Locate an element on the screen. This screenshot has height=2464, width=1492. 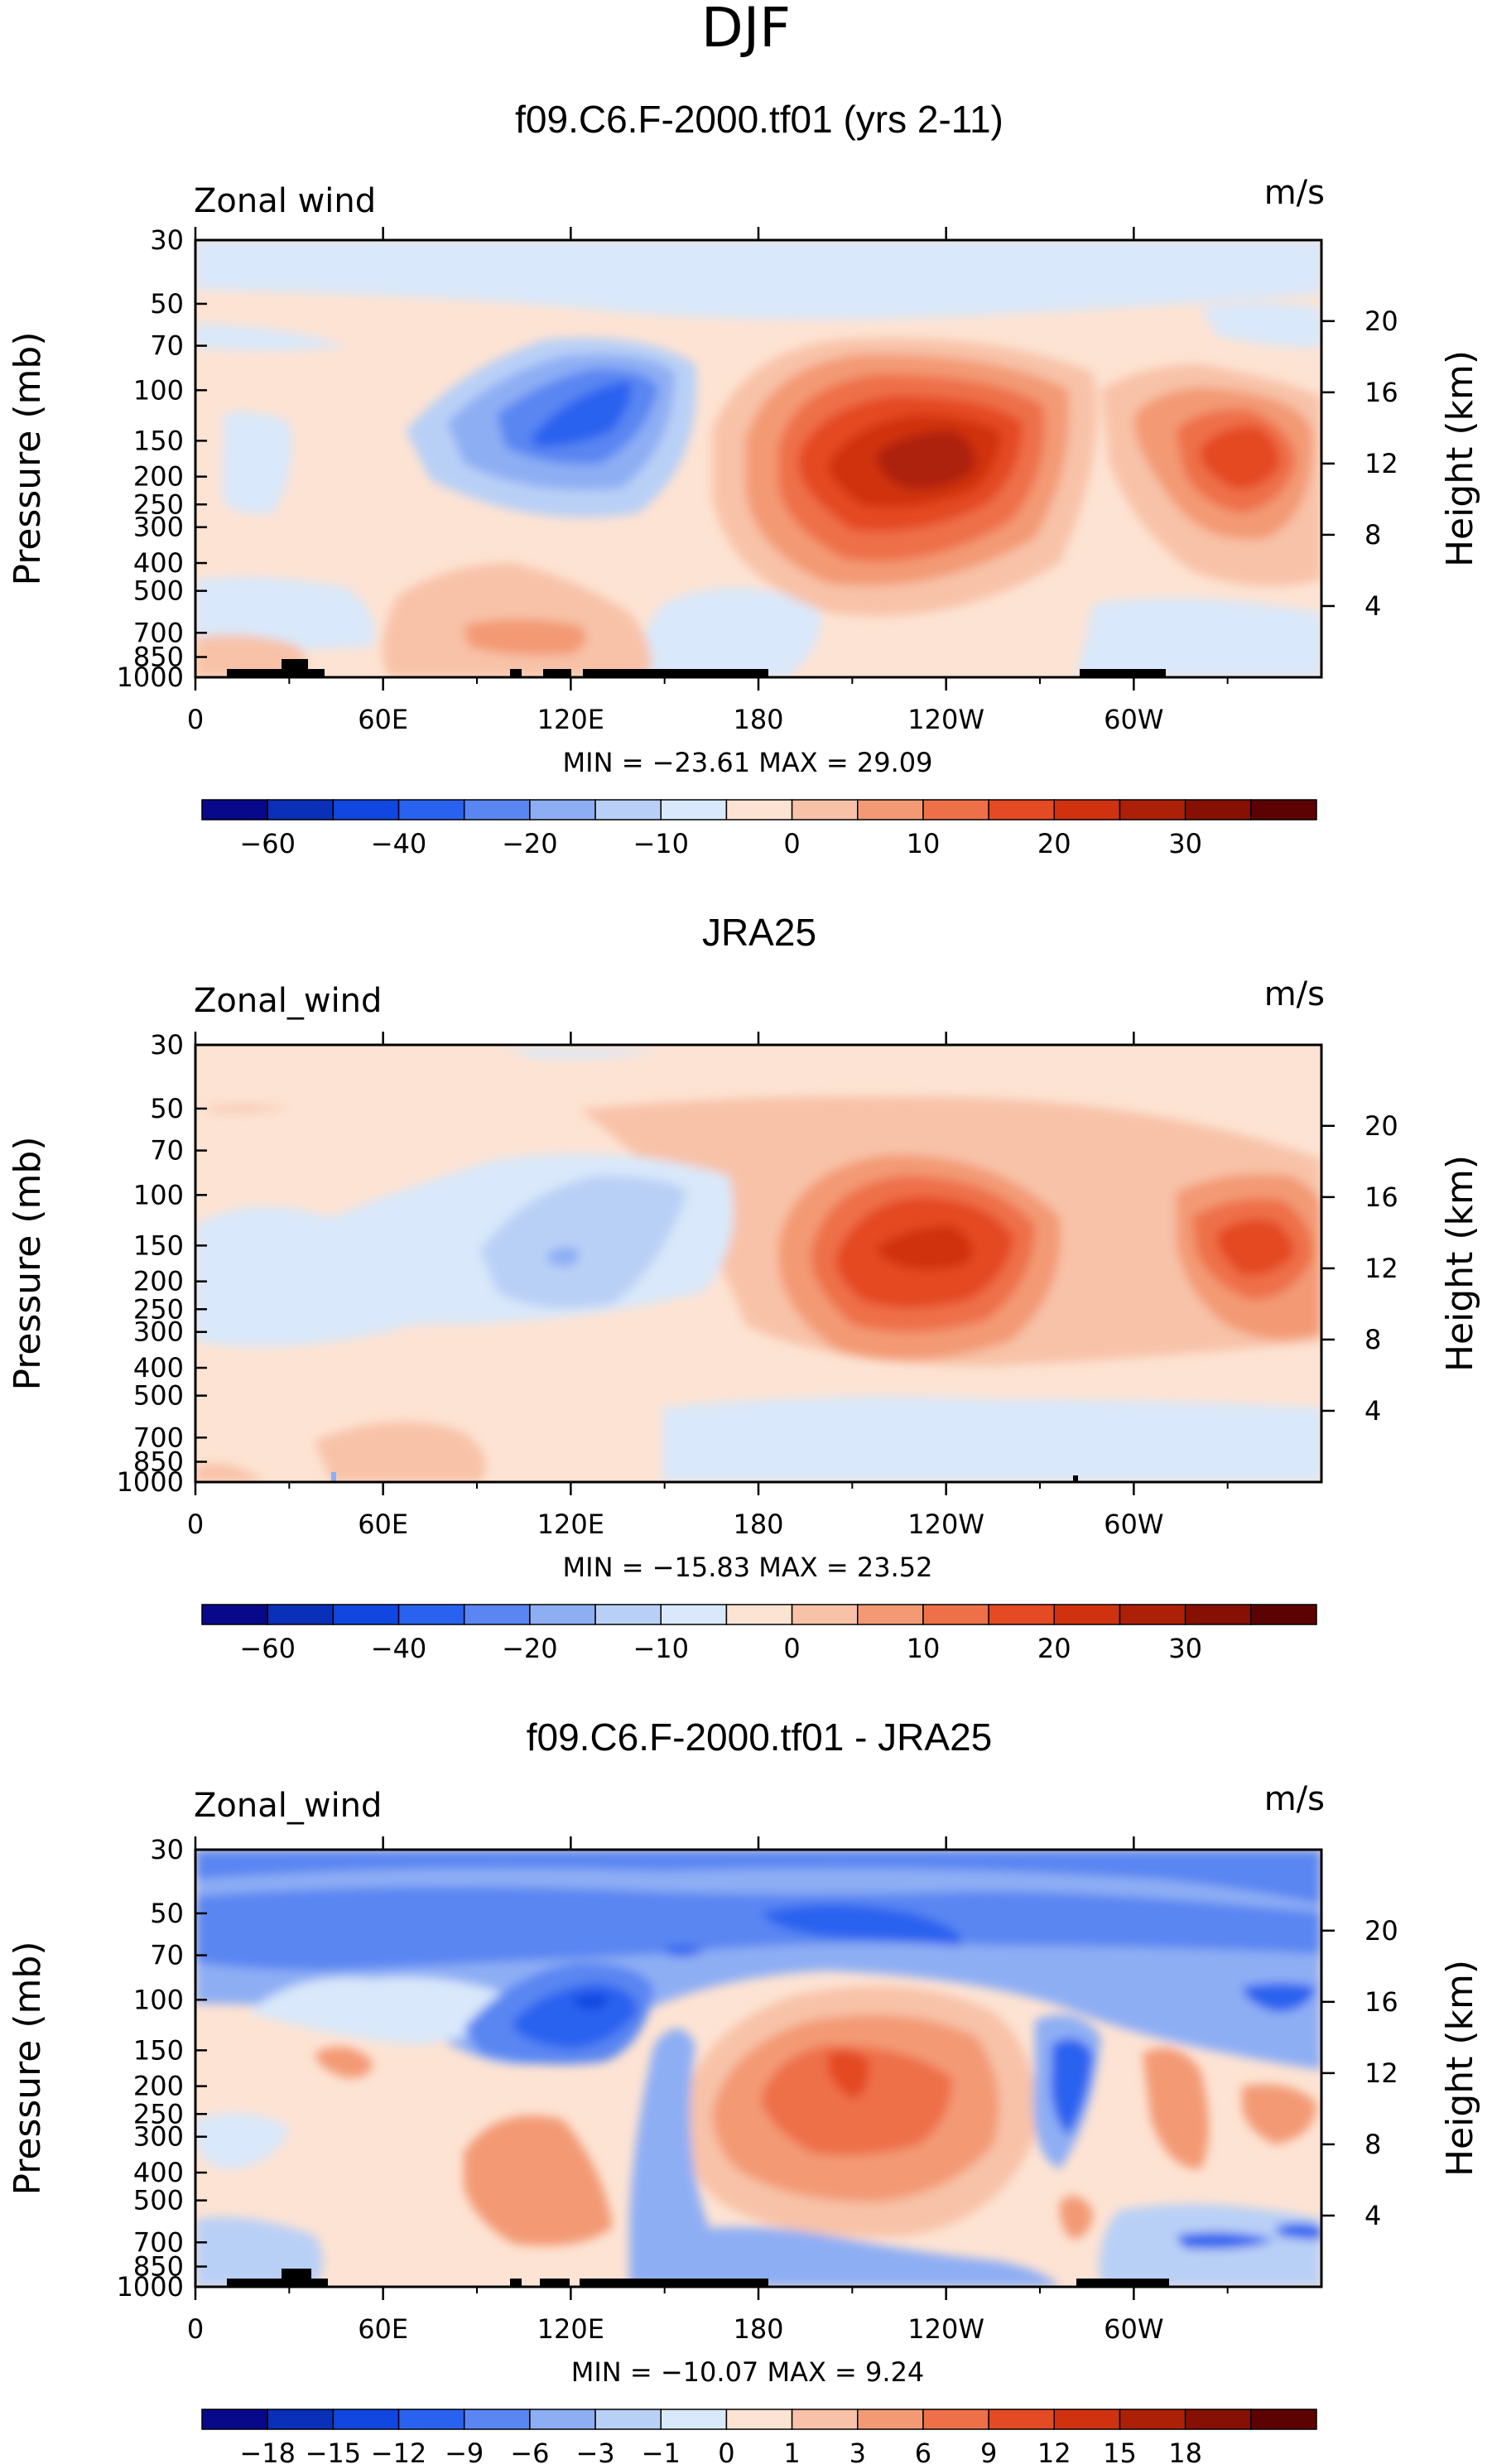
colorbar-label: 9 is located at coordinates (988, 2451).